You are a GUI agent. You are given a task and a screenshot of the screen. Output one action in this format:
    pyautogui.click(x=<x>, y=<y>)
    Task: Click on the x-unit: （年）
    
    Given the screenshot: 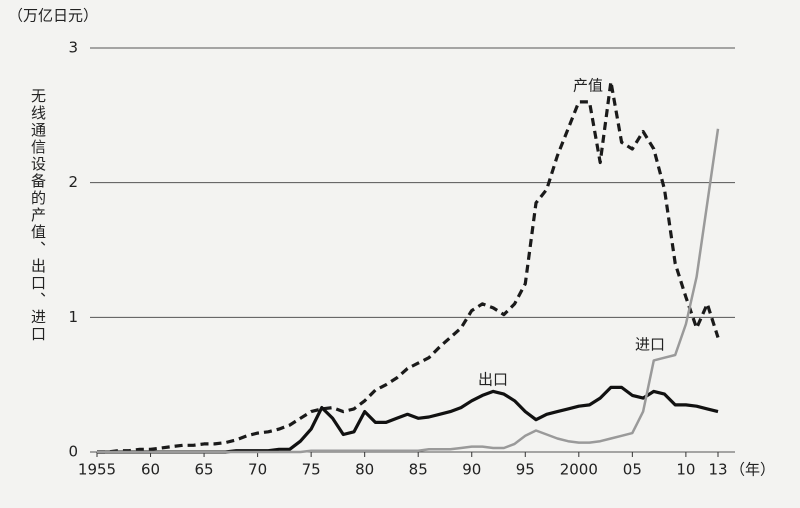 What is the action you would take?
    pyautogui.click(x=752, y=470)
    